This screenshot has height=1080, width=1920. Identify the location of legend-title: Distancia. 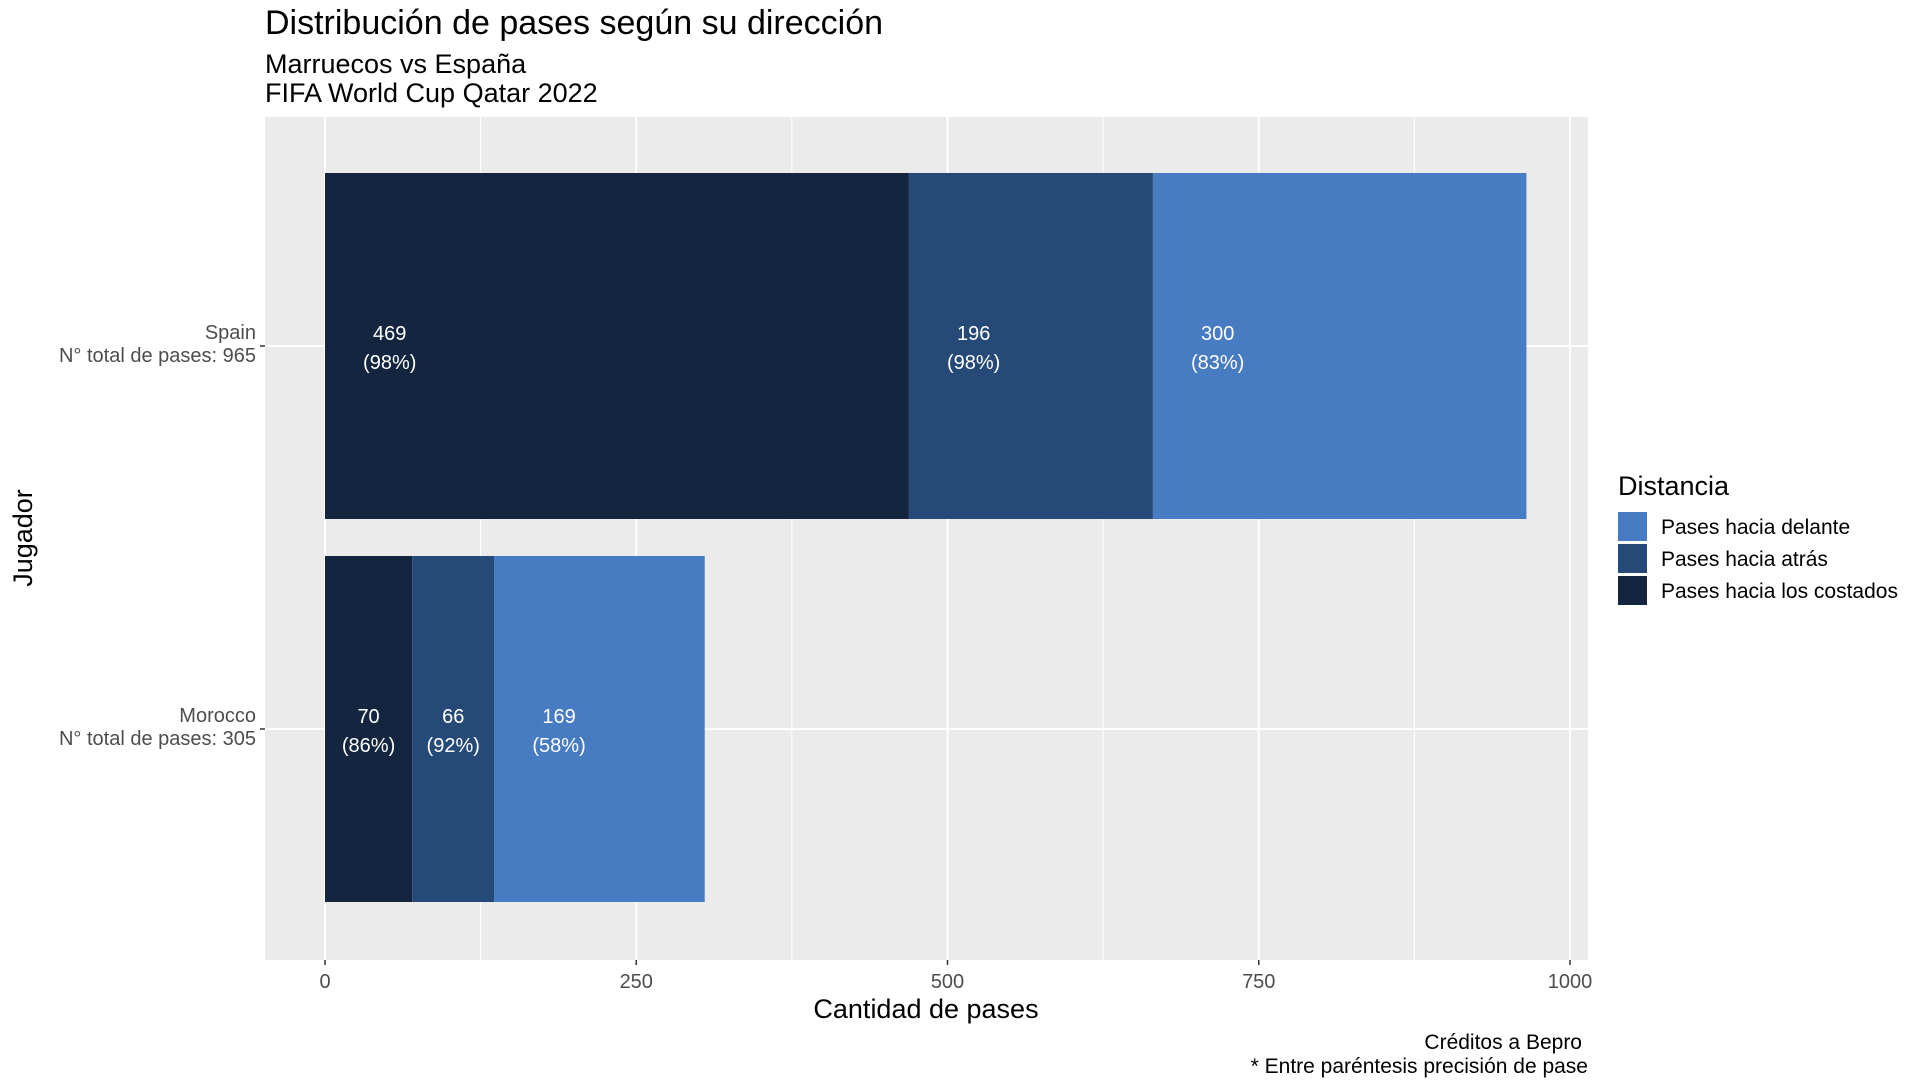
(1674, 486).